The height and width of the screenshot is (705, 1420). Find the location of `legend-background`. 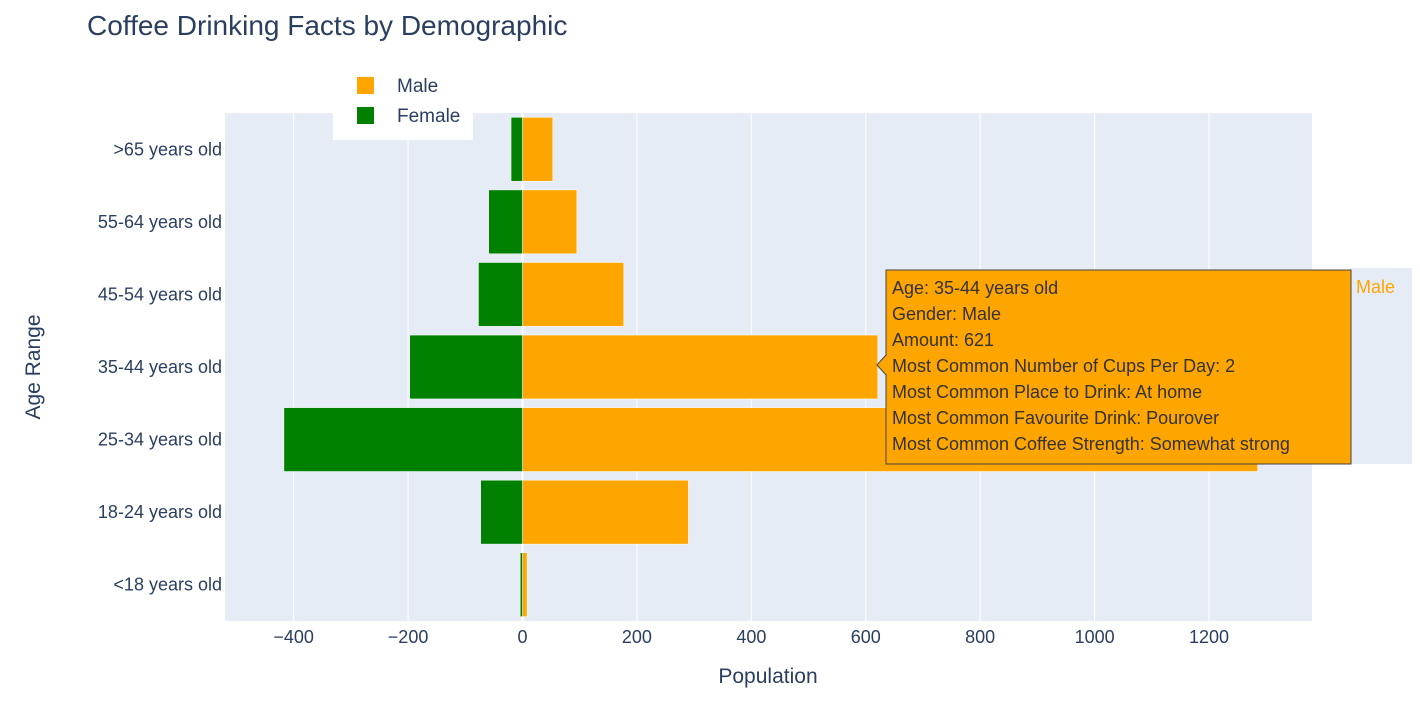

legend-background is located at coordinates (403, 105).